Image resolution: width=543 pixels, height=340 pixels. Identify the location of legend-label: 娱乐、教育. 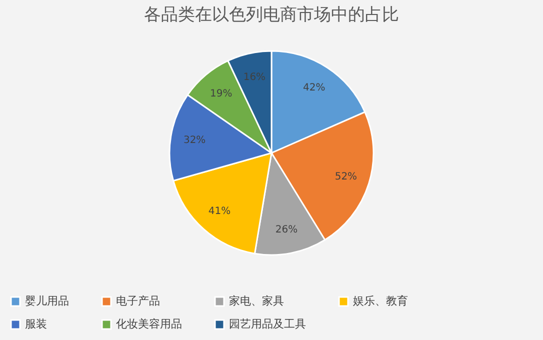
(380, 301).